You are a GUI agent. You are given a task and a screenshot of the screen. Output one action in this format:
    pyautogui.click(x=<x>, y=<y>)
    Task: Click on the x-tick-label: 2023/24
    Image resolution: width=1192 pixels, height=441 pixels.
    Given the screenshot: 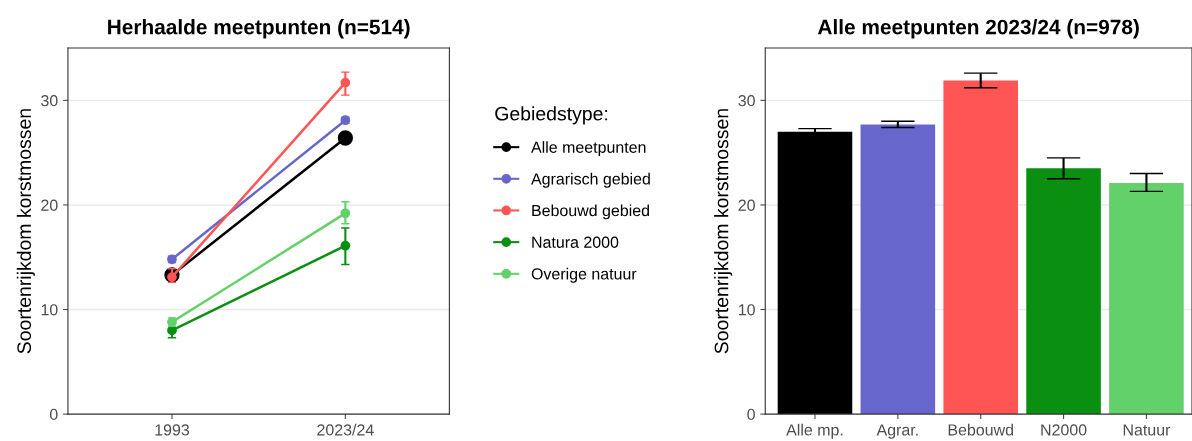 What is the action you would take?
    pyautogui.click(x=345, y=429)
    